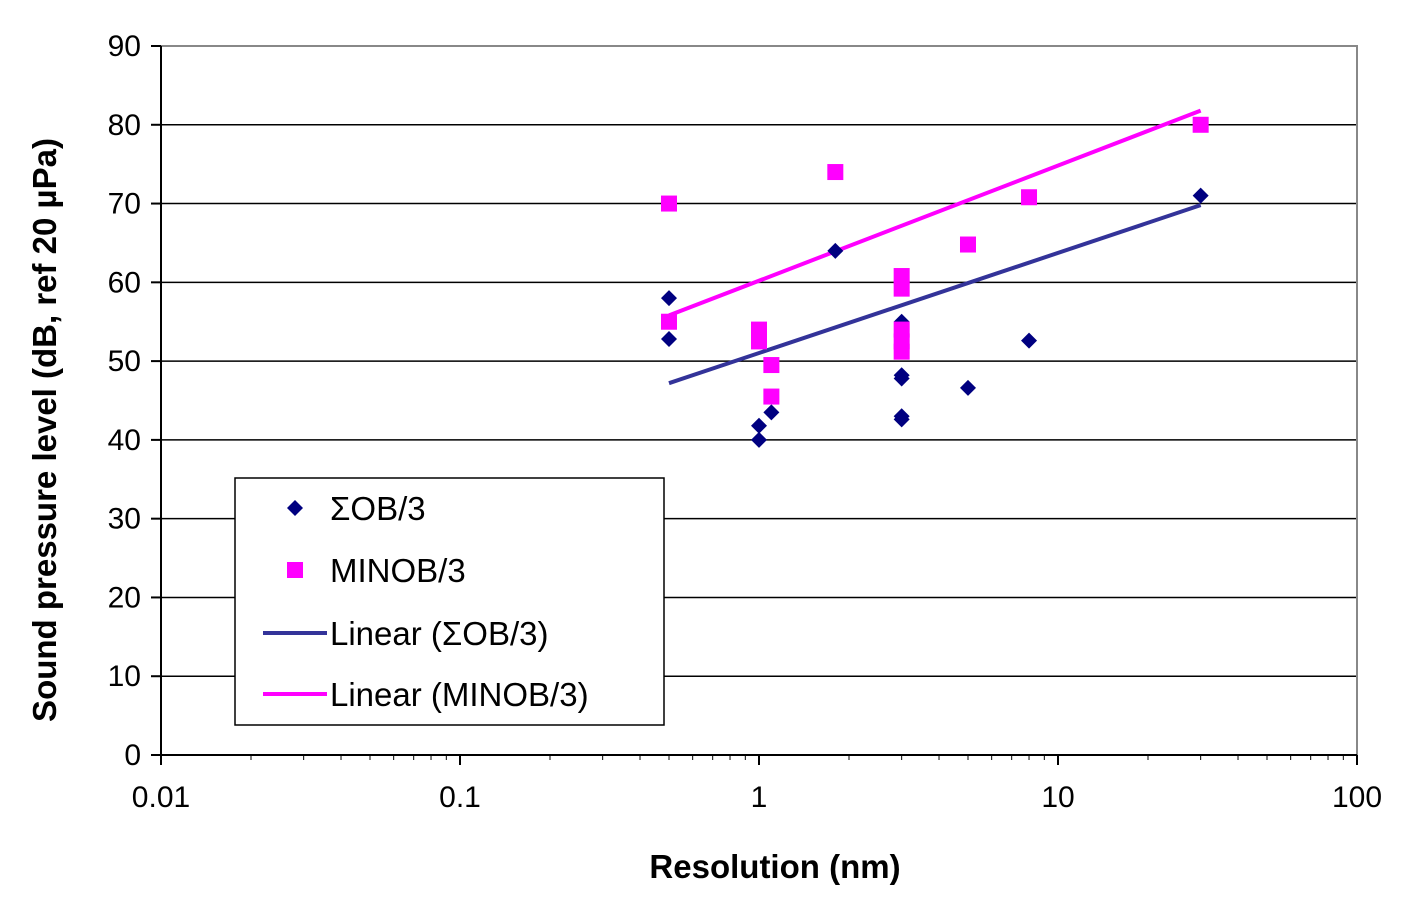  What do you see at coordinates (124, 676) in the screenshot?
I see `y-tick-label: 10` at bounding box center [124, 676].